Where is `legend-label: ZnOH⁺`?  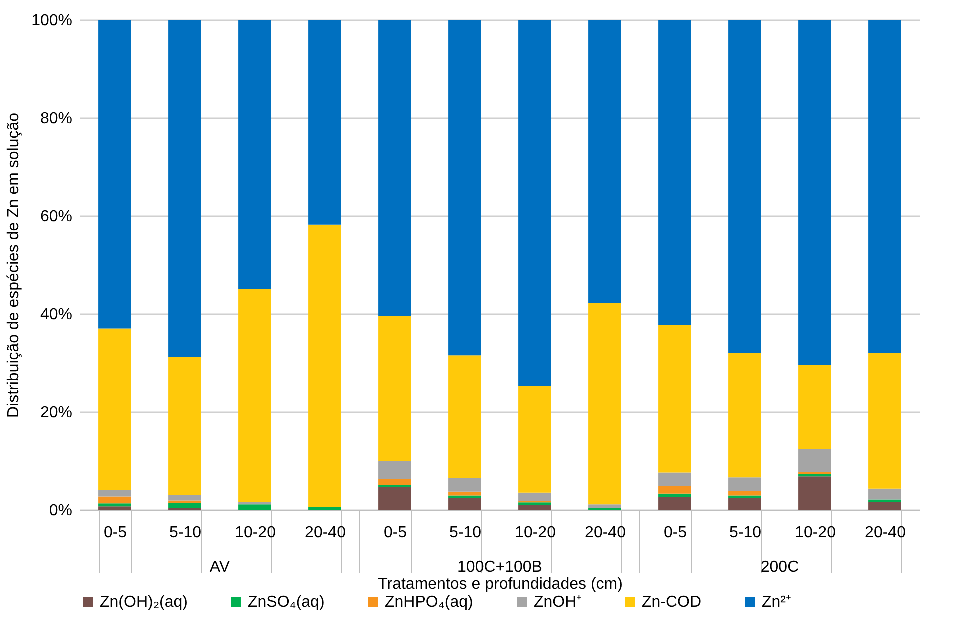 legend-label: ZnOH⁺ is located at coordinates (558, 602).